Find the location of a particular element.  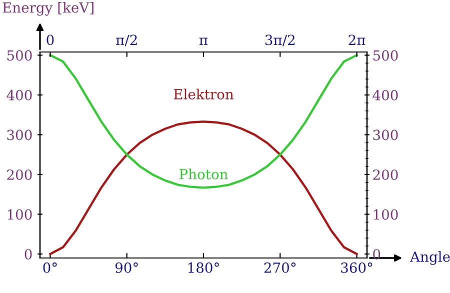

x-tick-label: 270° is located at coordinates (280, 267).